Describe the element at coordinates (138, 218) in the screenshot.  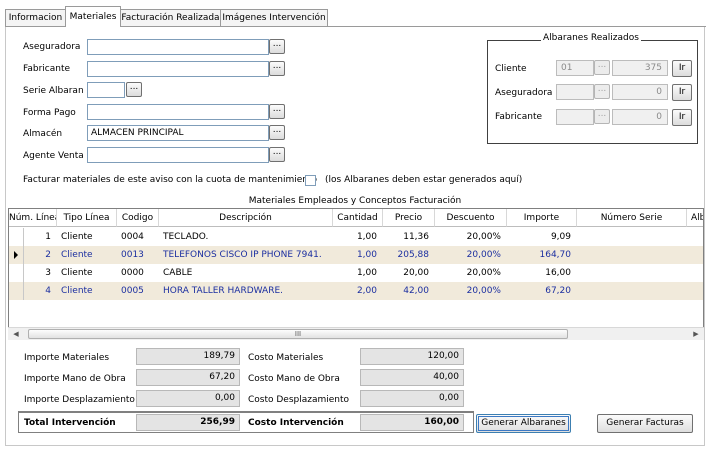
I see `col-header-codigo: Codigo` at that location.